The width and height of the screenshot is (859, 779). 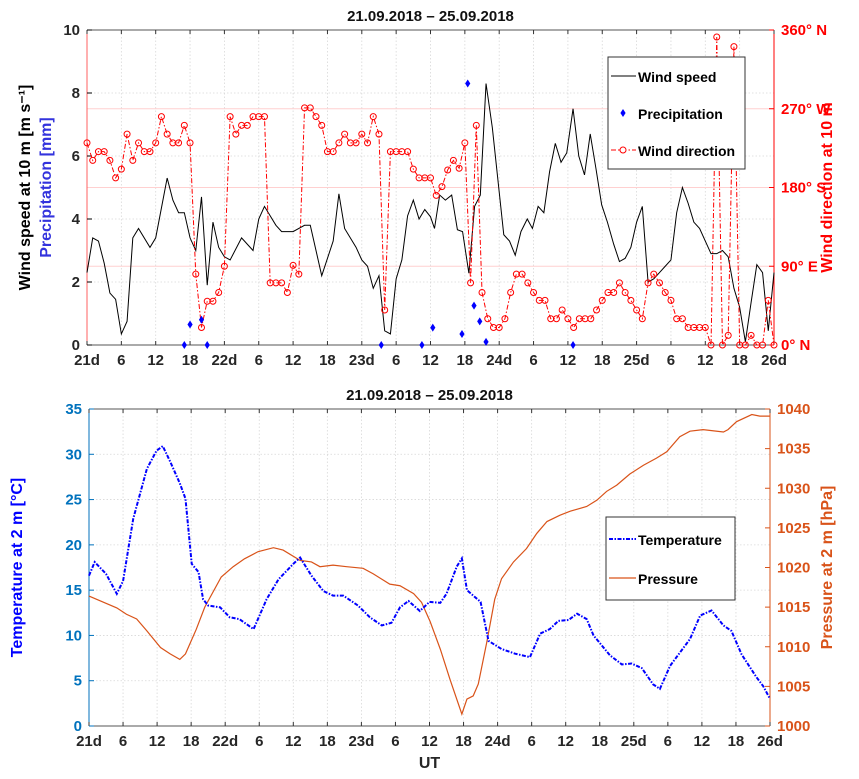 I want to click on x-tick-label: 24d, so click(x=498, y=741).